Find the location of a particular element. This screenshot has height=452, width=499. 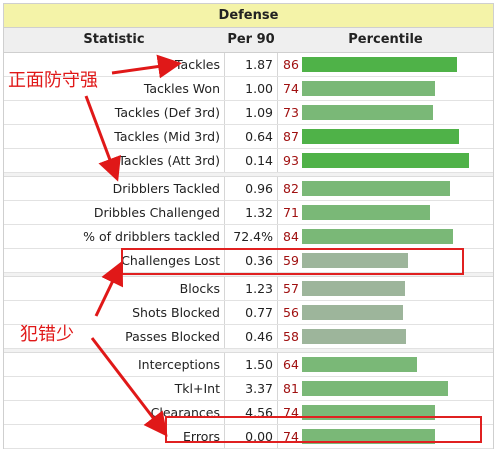

table-row: Tkl+Int 3.37 81 is located at coordinates (248, 389).